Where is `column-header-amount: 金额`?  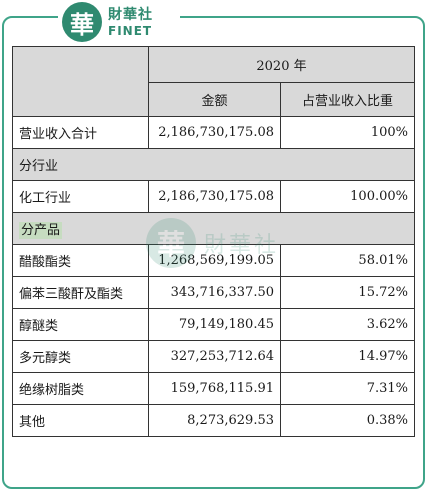
column-header-amount: 金额 is located at coordinates (214, 99).